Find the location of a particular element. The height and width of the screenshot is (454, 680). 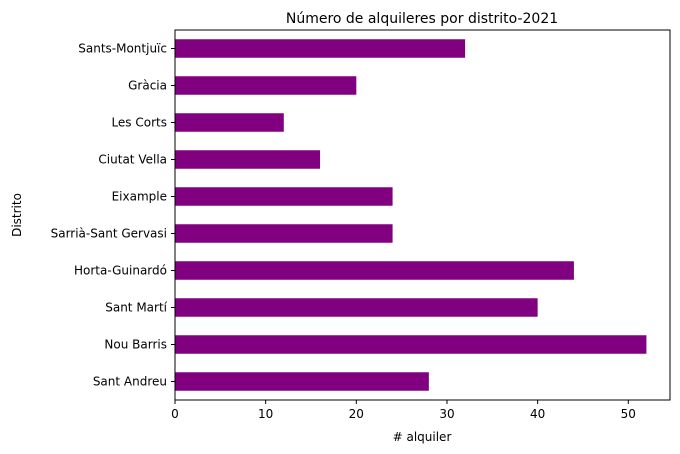

y-tick-label: Sarrià-Sant Gervasi is located at coordinates (109, 234).